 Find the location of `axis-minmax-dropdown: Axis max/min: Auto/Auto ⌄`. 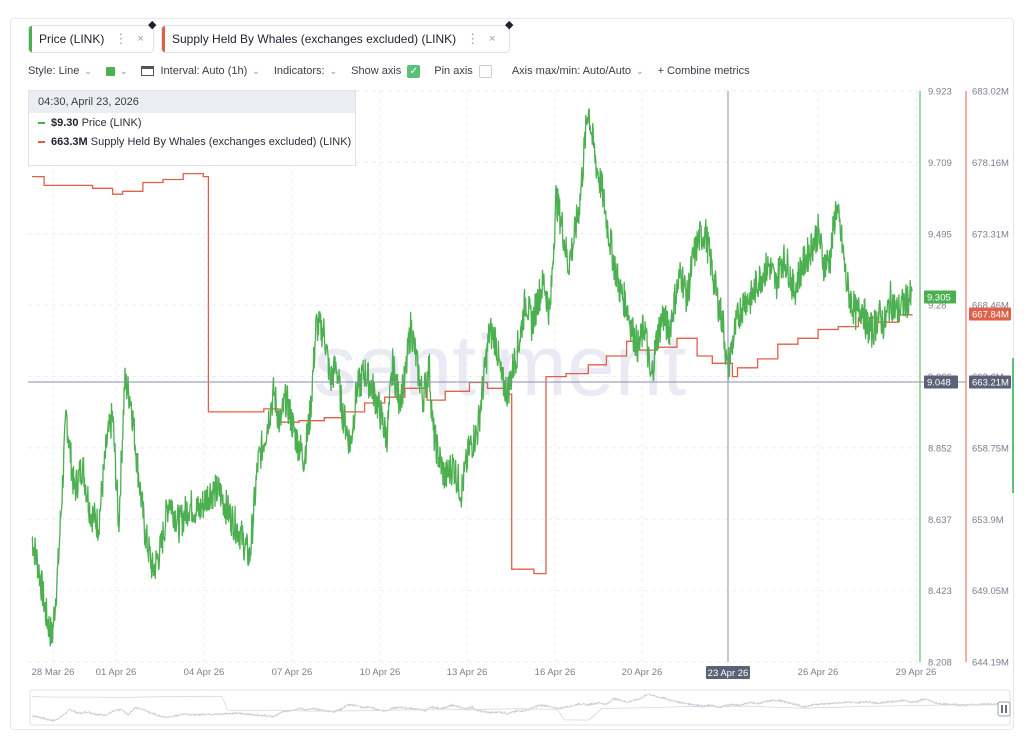

axis-minmax-dropdown: Axis max/min: Auto/Auto ⌄ is located at coordinates (578, 71).